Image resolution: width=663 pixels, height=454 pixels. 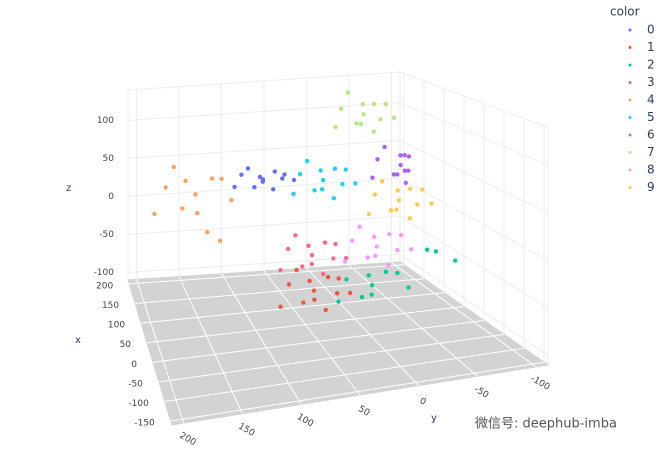 I want to click on legend-label: 4, so click(x=651, y=100).